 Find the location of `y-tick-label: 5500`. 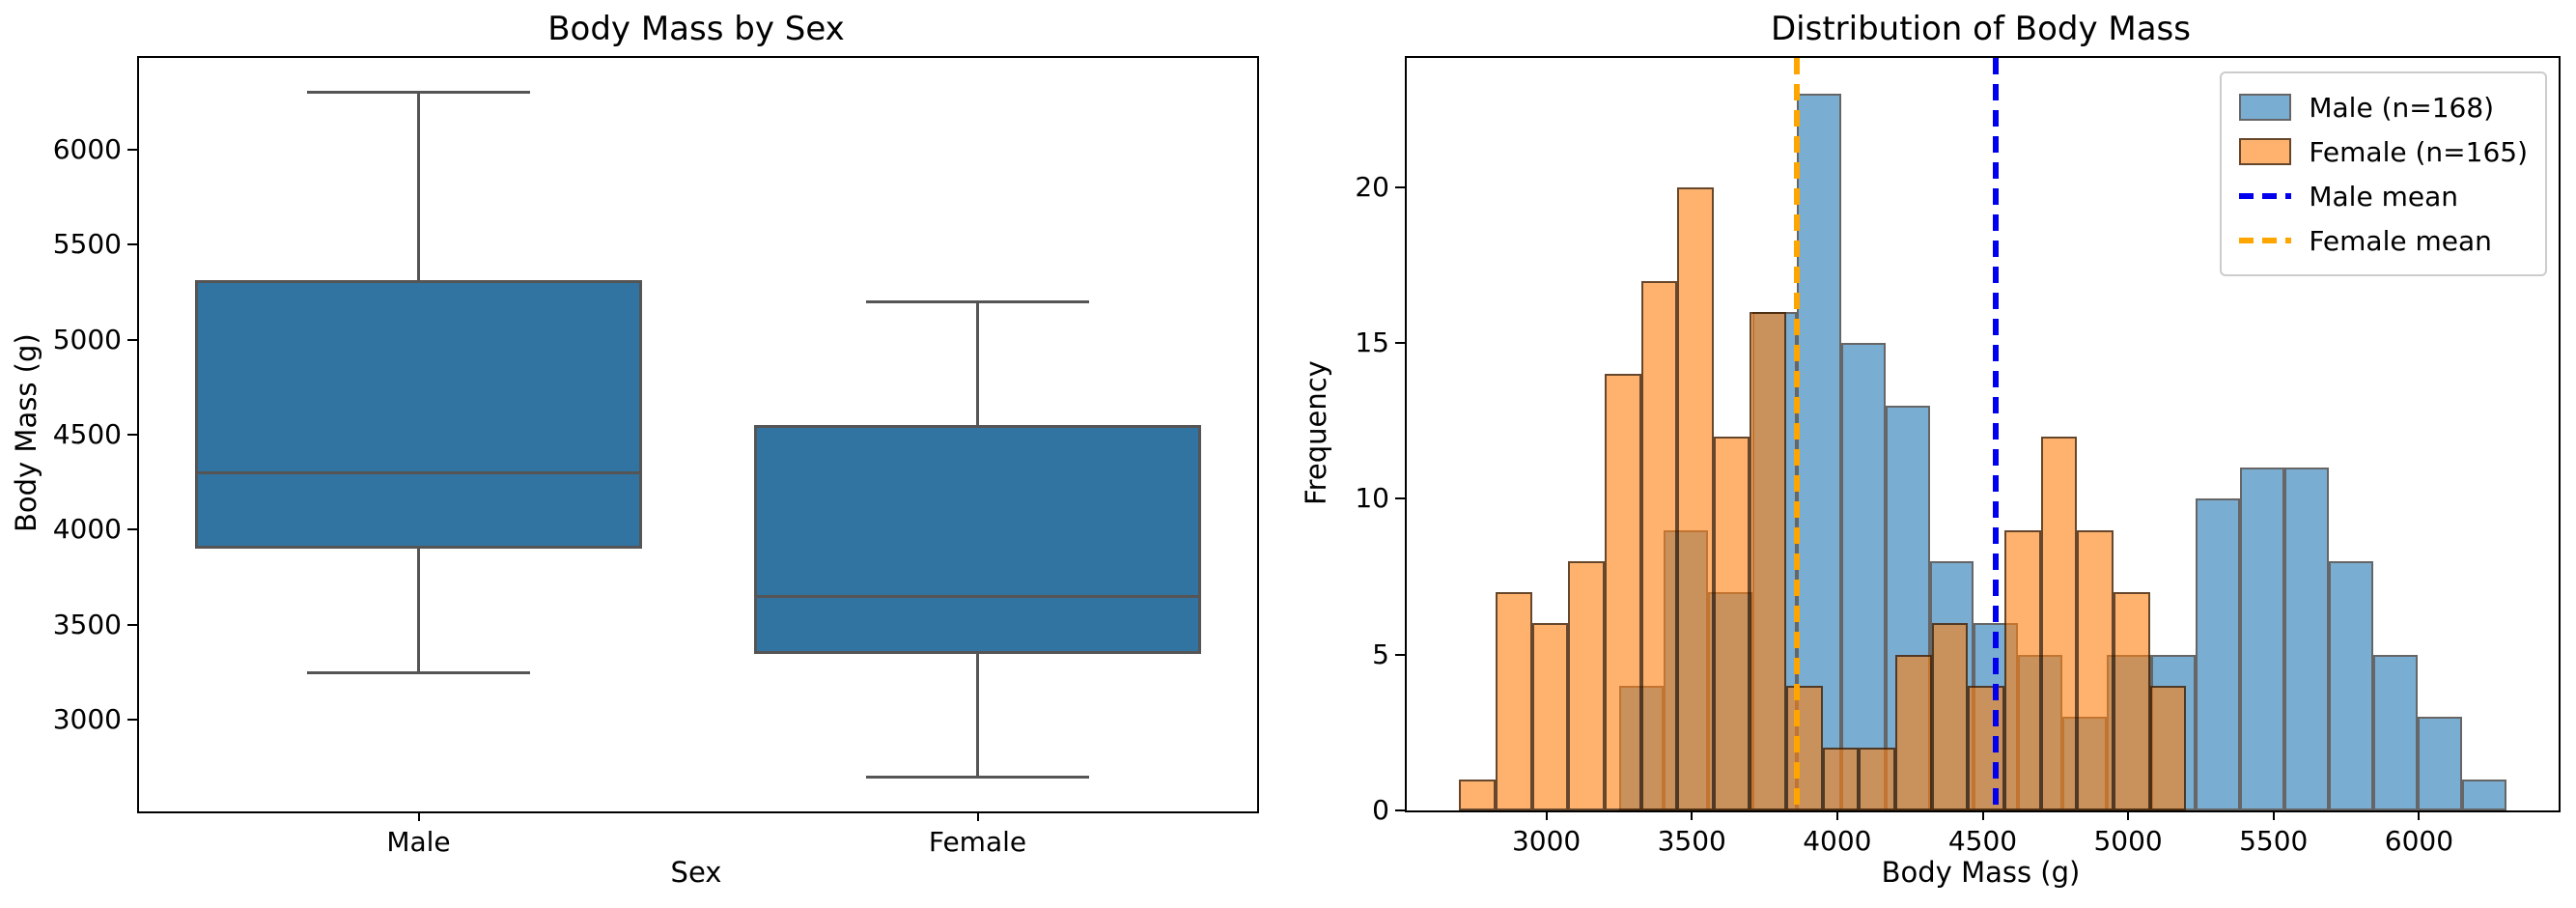

y-tick-label: 5500 is located at coordinates (87, 244).